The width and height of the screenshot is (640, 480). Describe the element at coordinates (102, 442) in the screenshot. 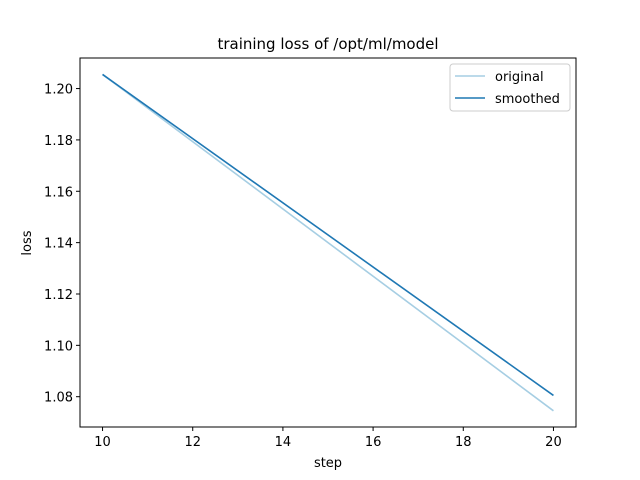

I see `x-tick-label: 10` at that location.